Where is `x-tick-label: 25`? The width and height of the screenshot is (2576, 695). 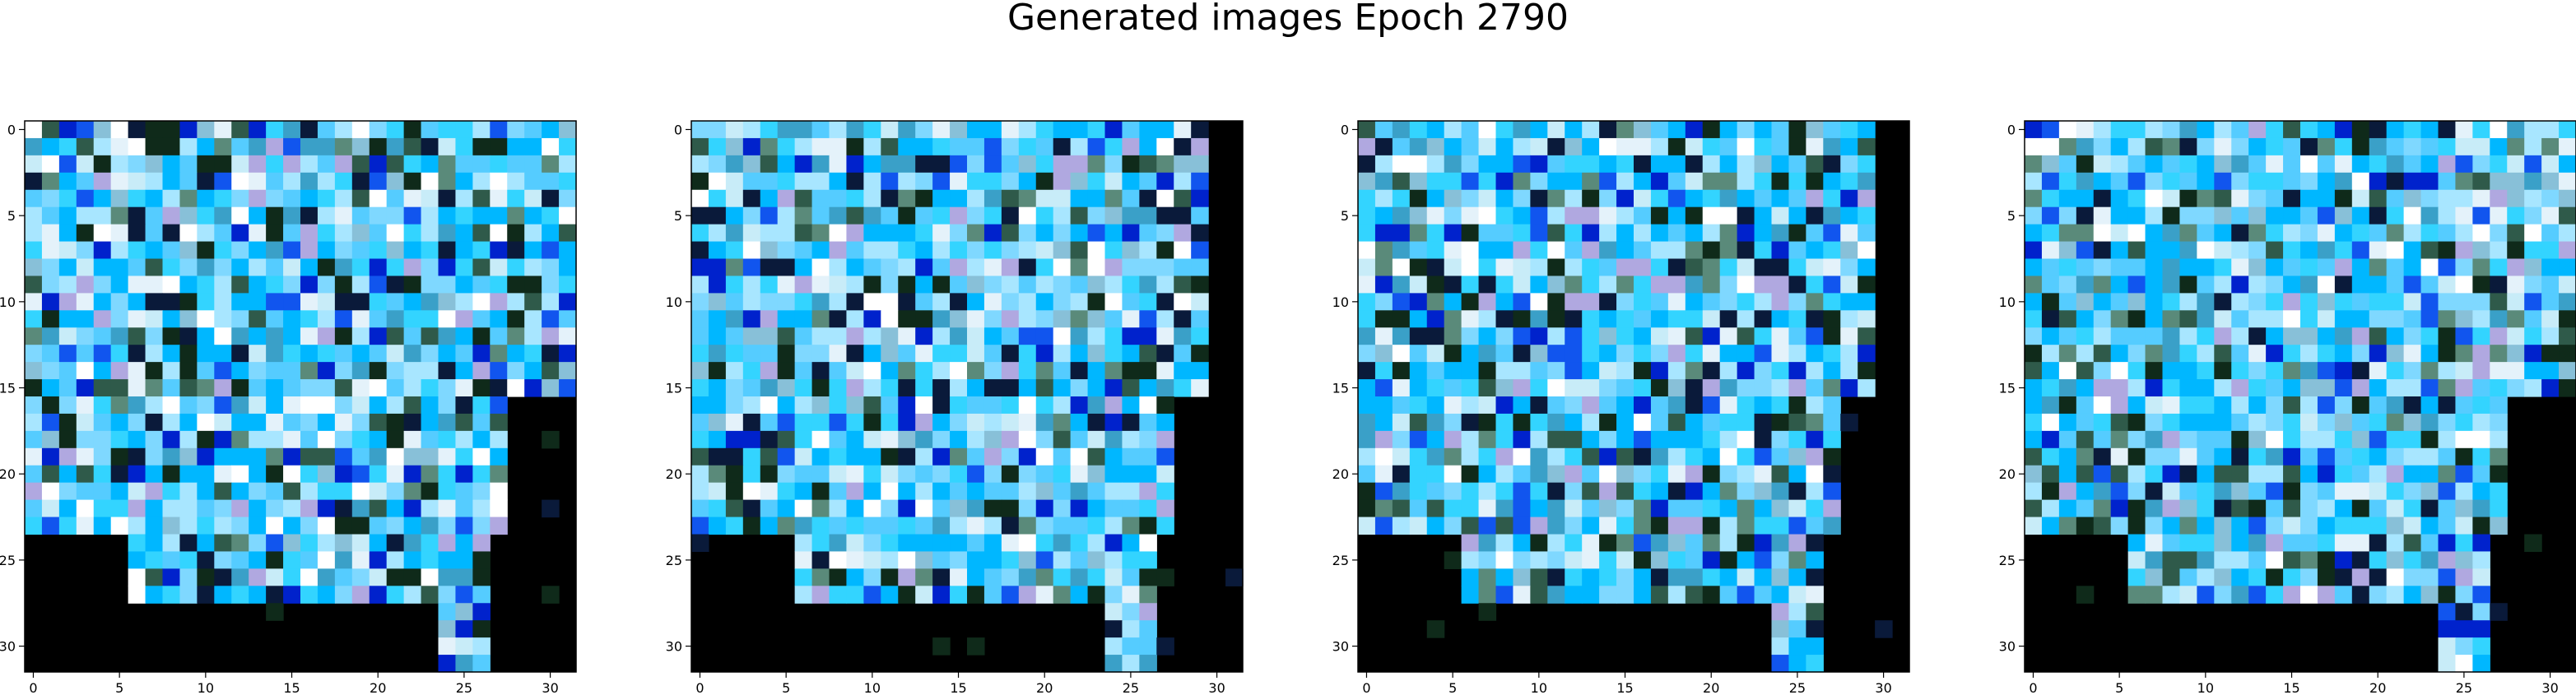 x-tick-label: 25 is located at coordinates (464, 687).